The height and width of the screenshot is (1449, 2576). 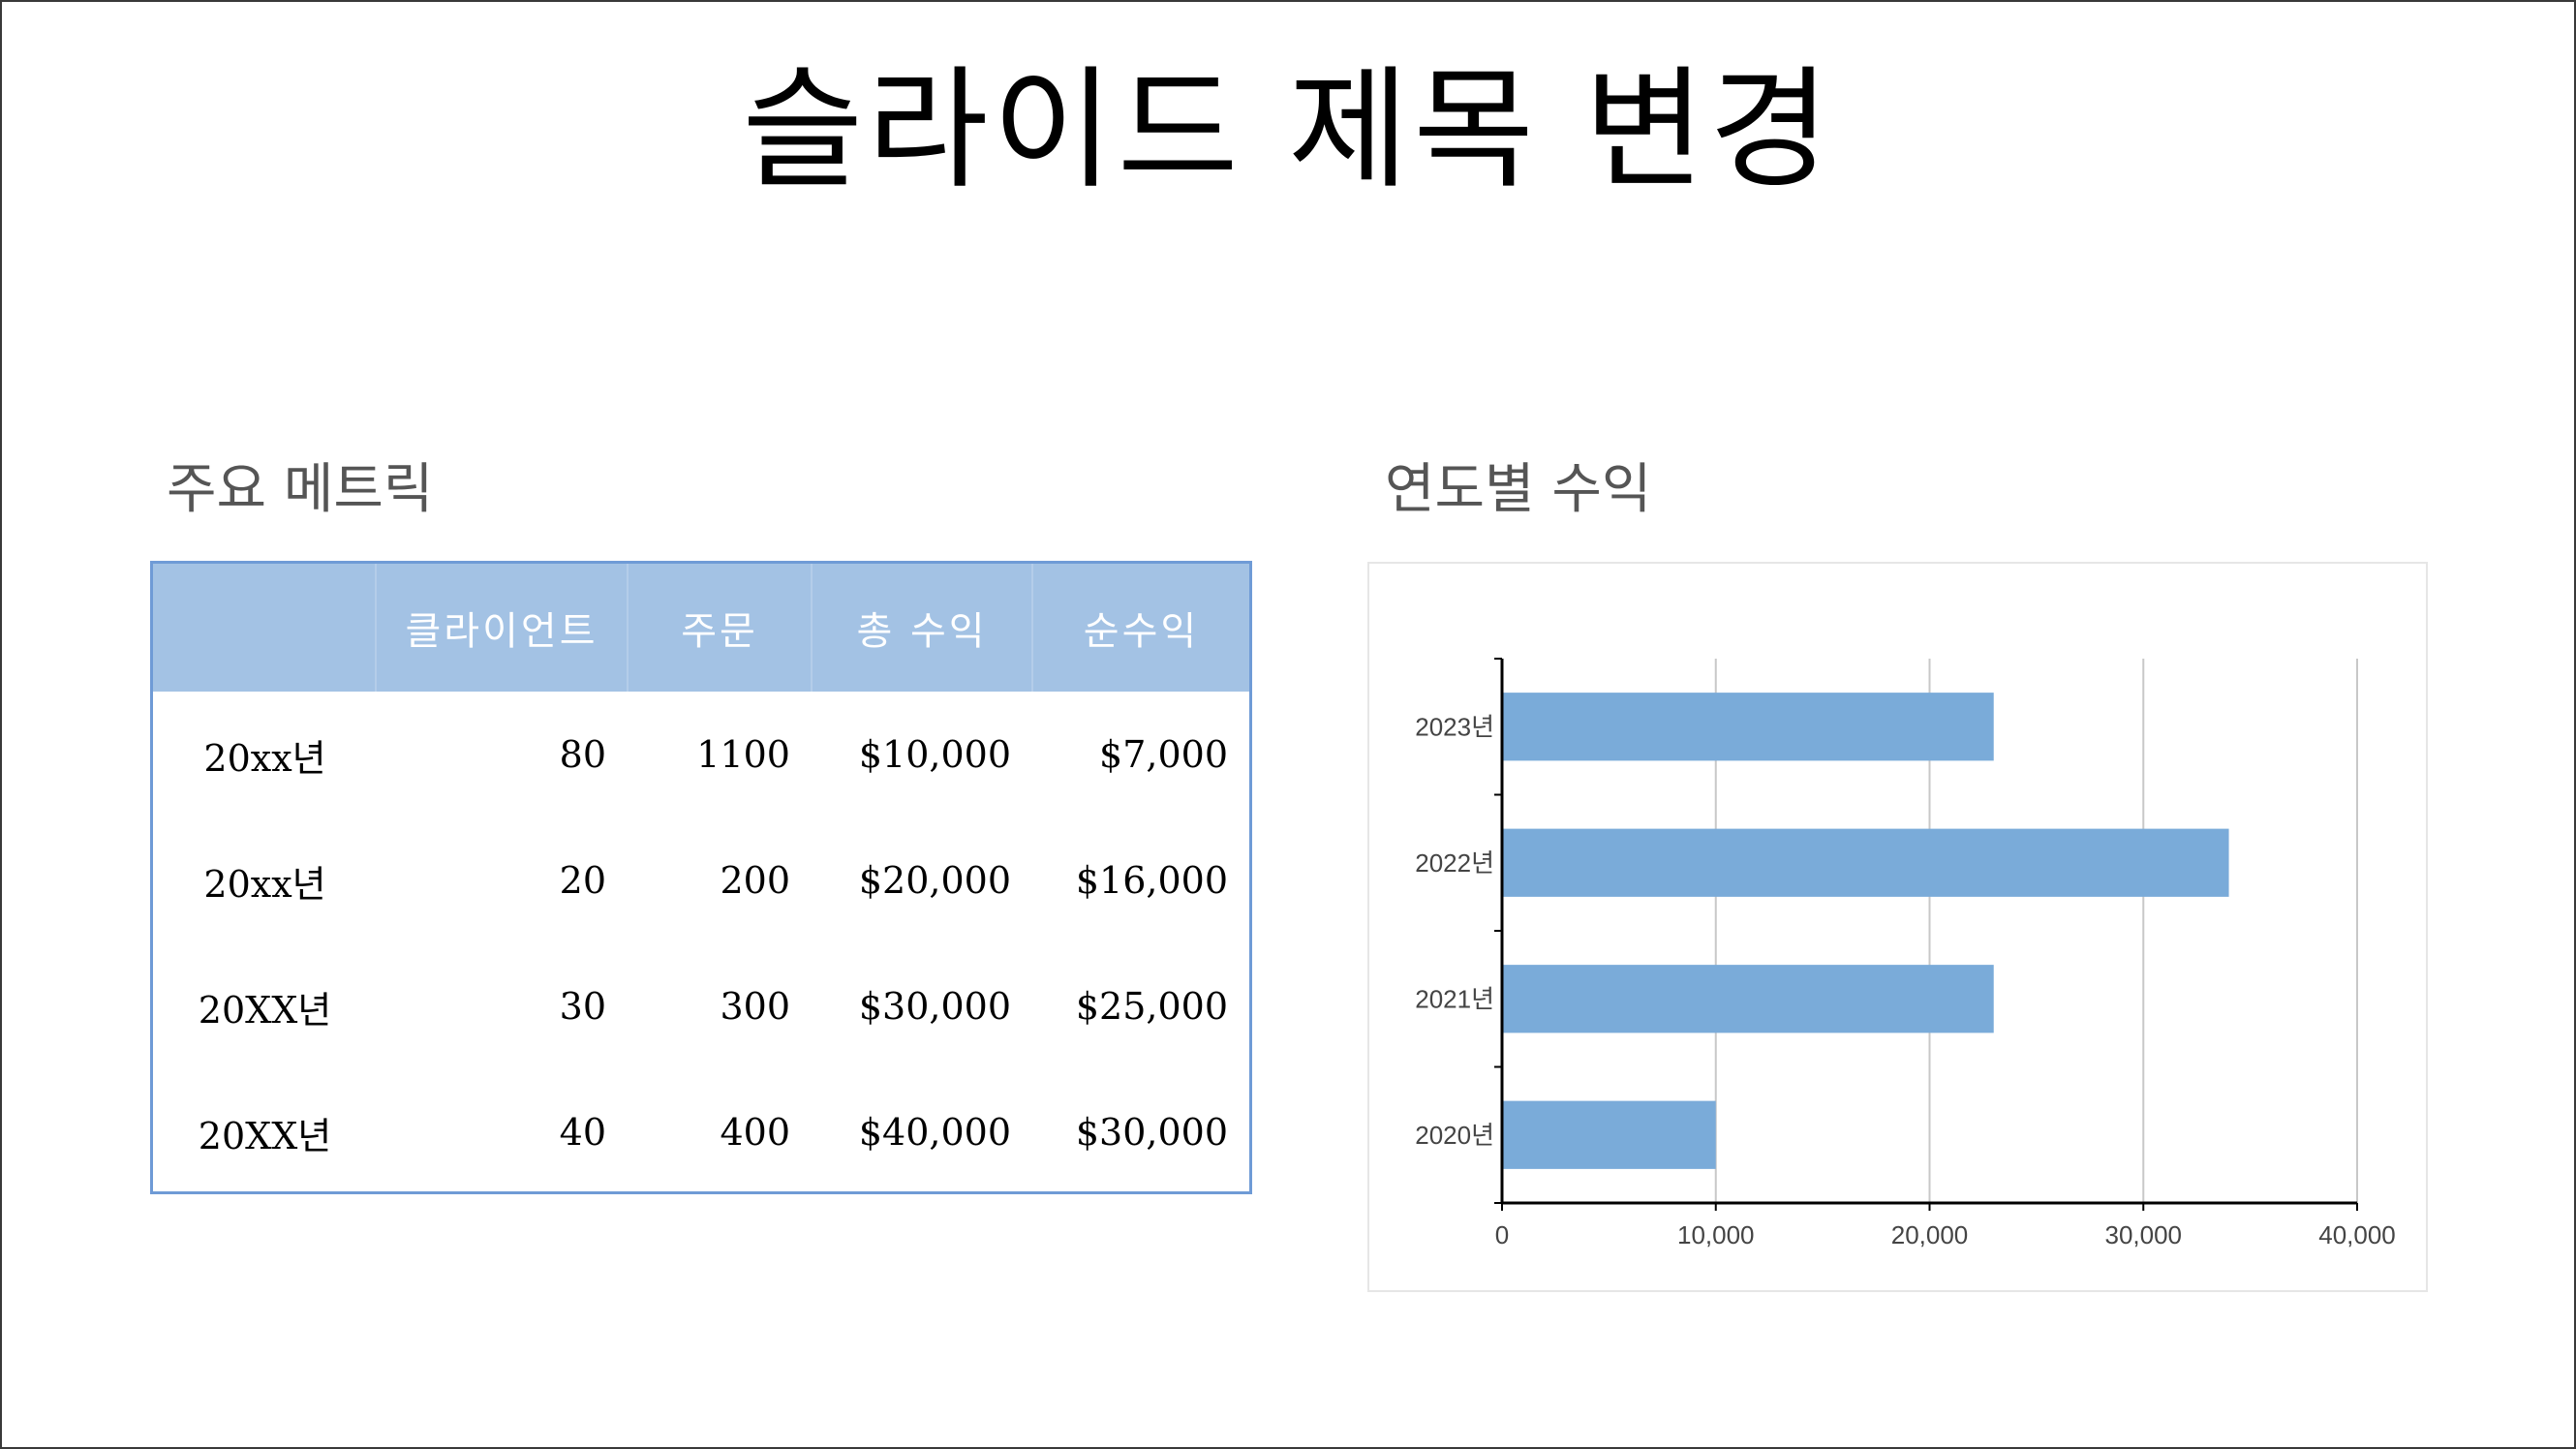 I want to click on table-header-row: 클라이언트 주문 총 수익 순수익, so click(x=701, y=628).